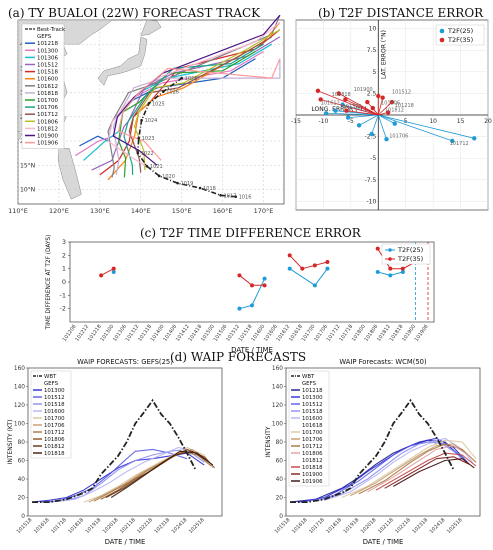 The height and width of the screenshot is (550, 493). I want to click on map-lon-tick: 170°E, so click(264, 211).